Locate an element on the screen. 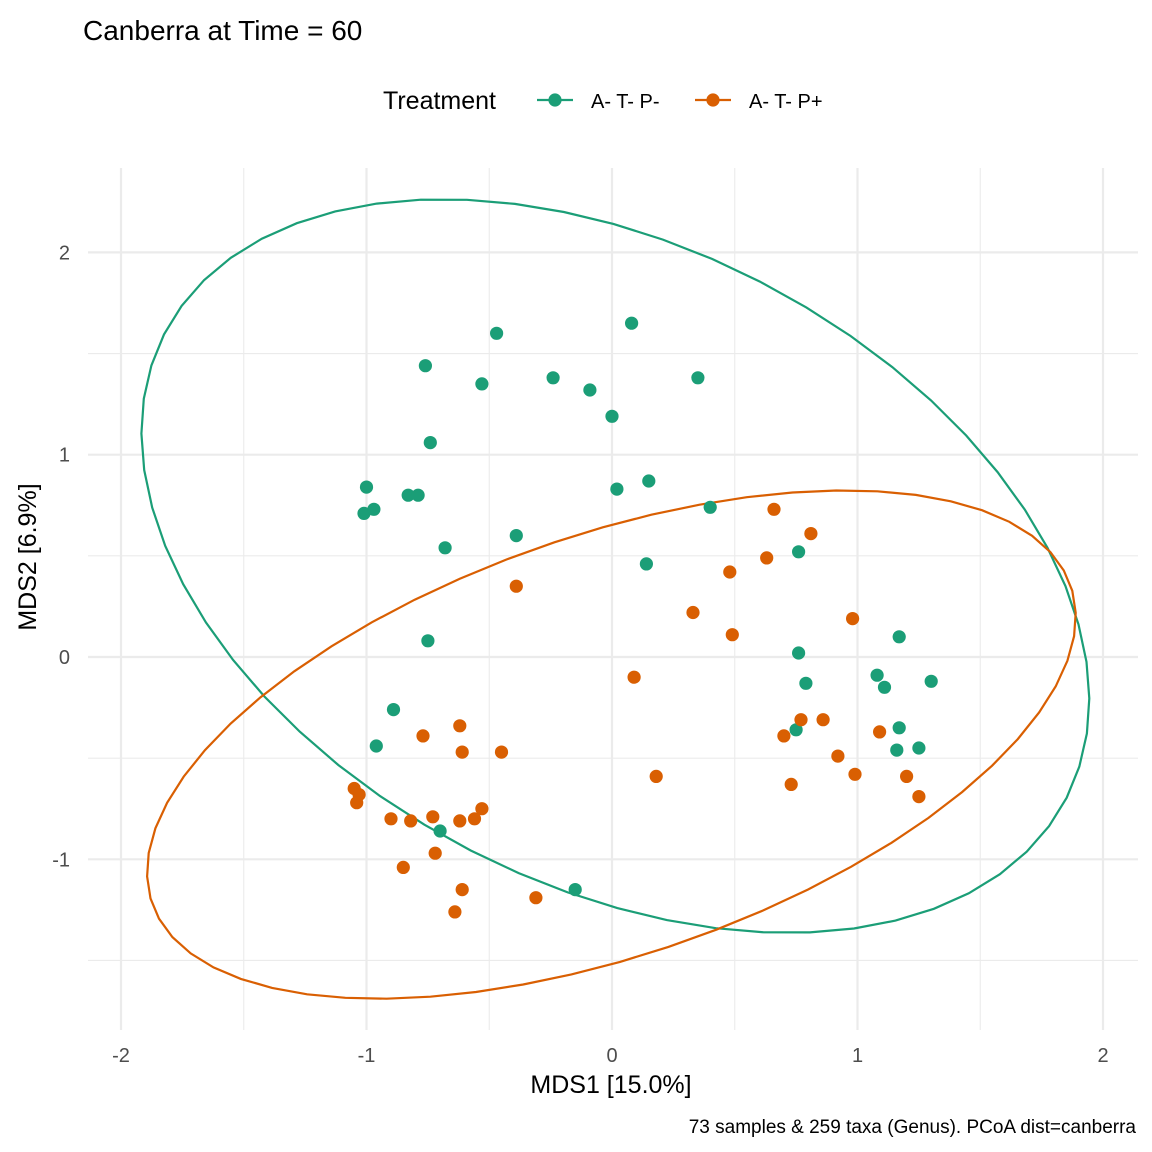  y-tick-label: 2 is located at coordinates (64, 253).